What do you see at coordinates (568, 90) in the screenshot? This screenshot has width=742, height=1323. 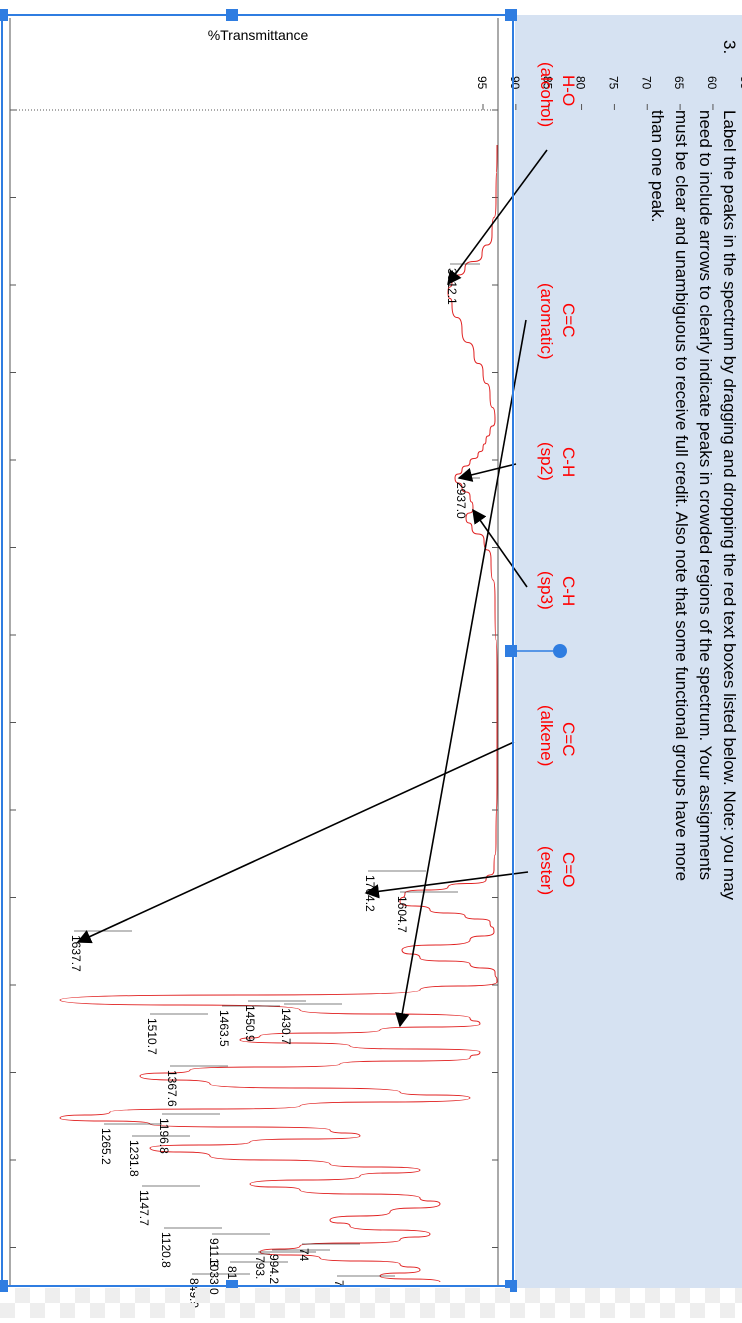 I see `label-ho-alcohol-line1: H-O` at bounding box center [568, 90].